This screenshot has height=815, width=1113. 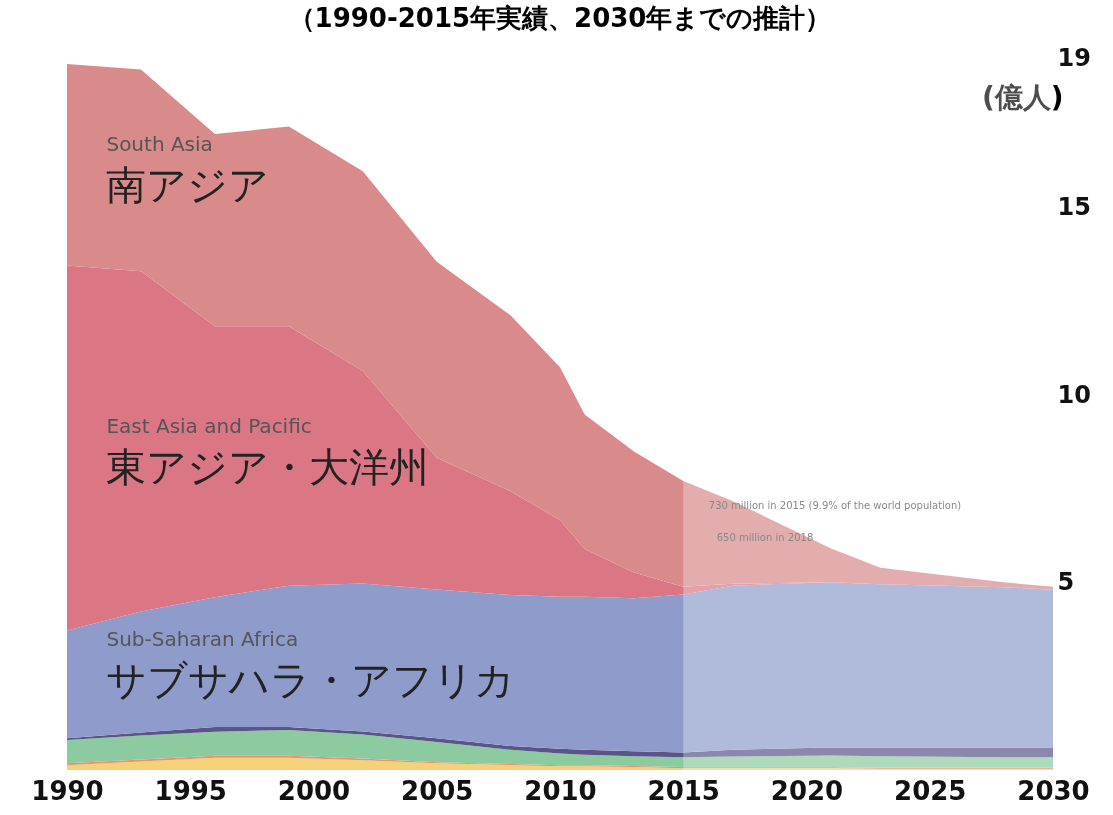 I want to click on chart-title: （1990-2015年実績、2030年までの推計）, so click(x=560, y=18).